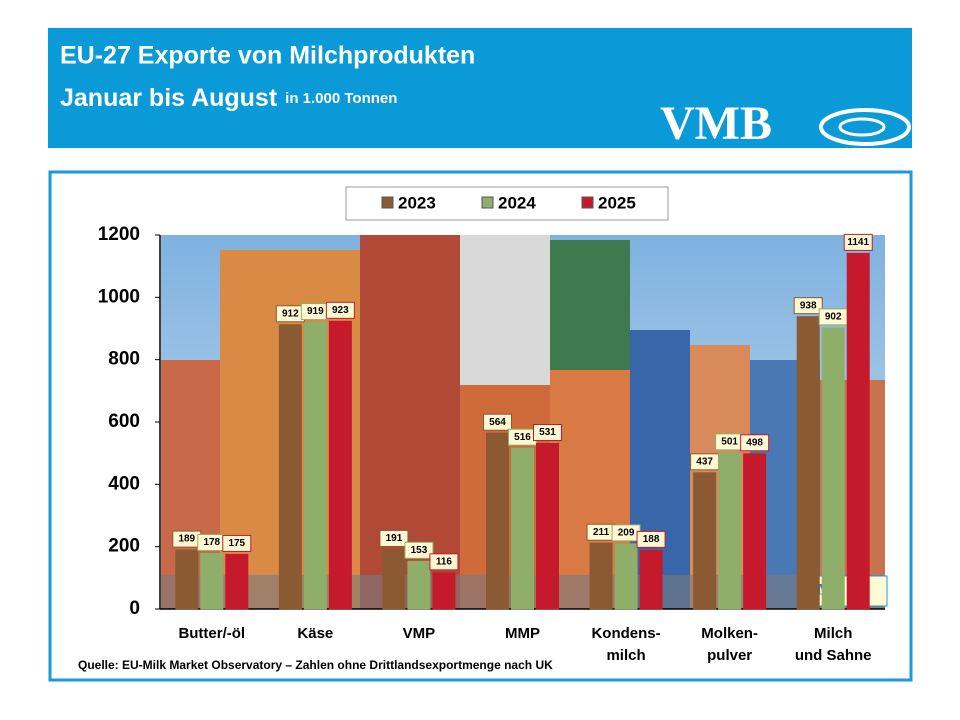 This screenshot has height=720, width=960. What do you see at coordinates (124, 483) in the screenshot?
I see `y-tick-label: 400` at bounding box center [124, 483].